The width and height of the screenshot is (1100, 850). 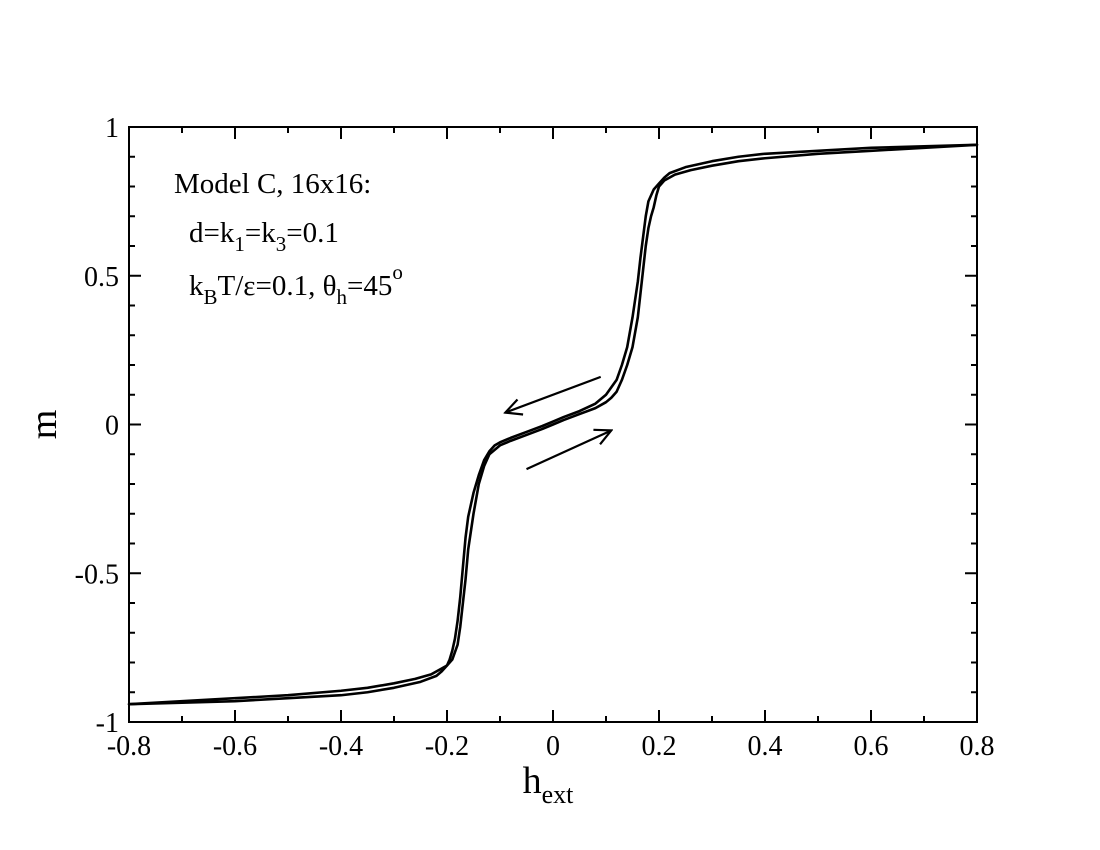 What do you see at coordinates (281, 244) in the screenshot?
I see `annotation-line-2-b-sub: 3` at bounding box center [281, 244].